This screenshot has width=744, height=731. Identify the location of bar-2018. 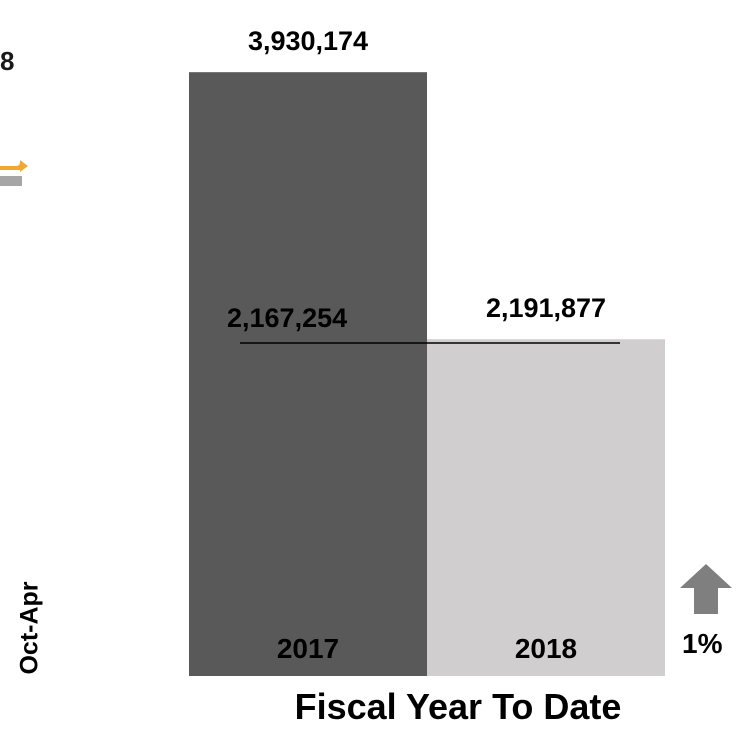
(546, 507).